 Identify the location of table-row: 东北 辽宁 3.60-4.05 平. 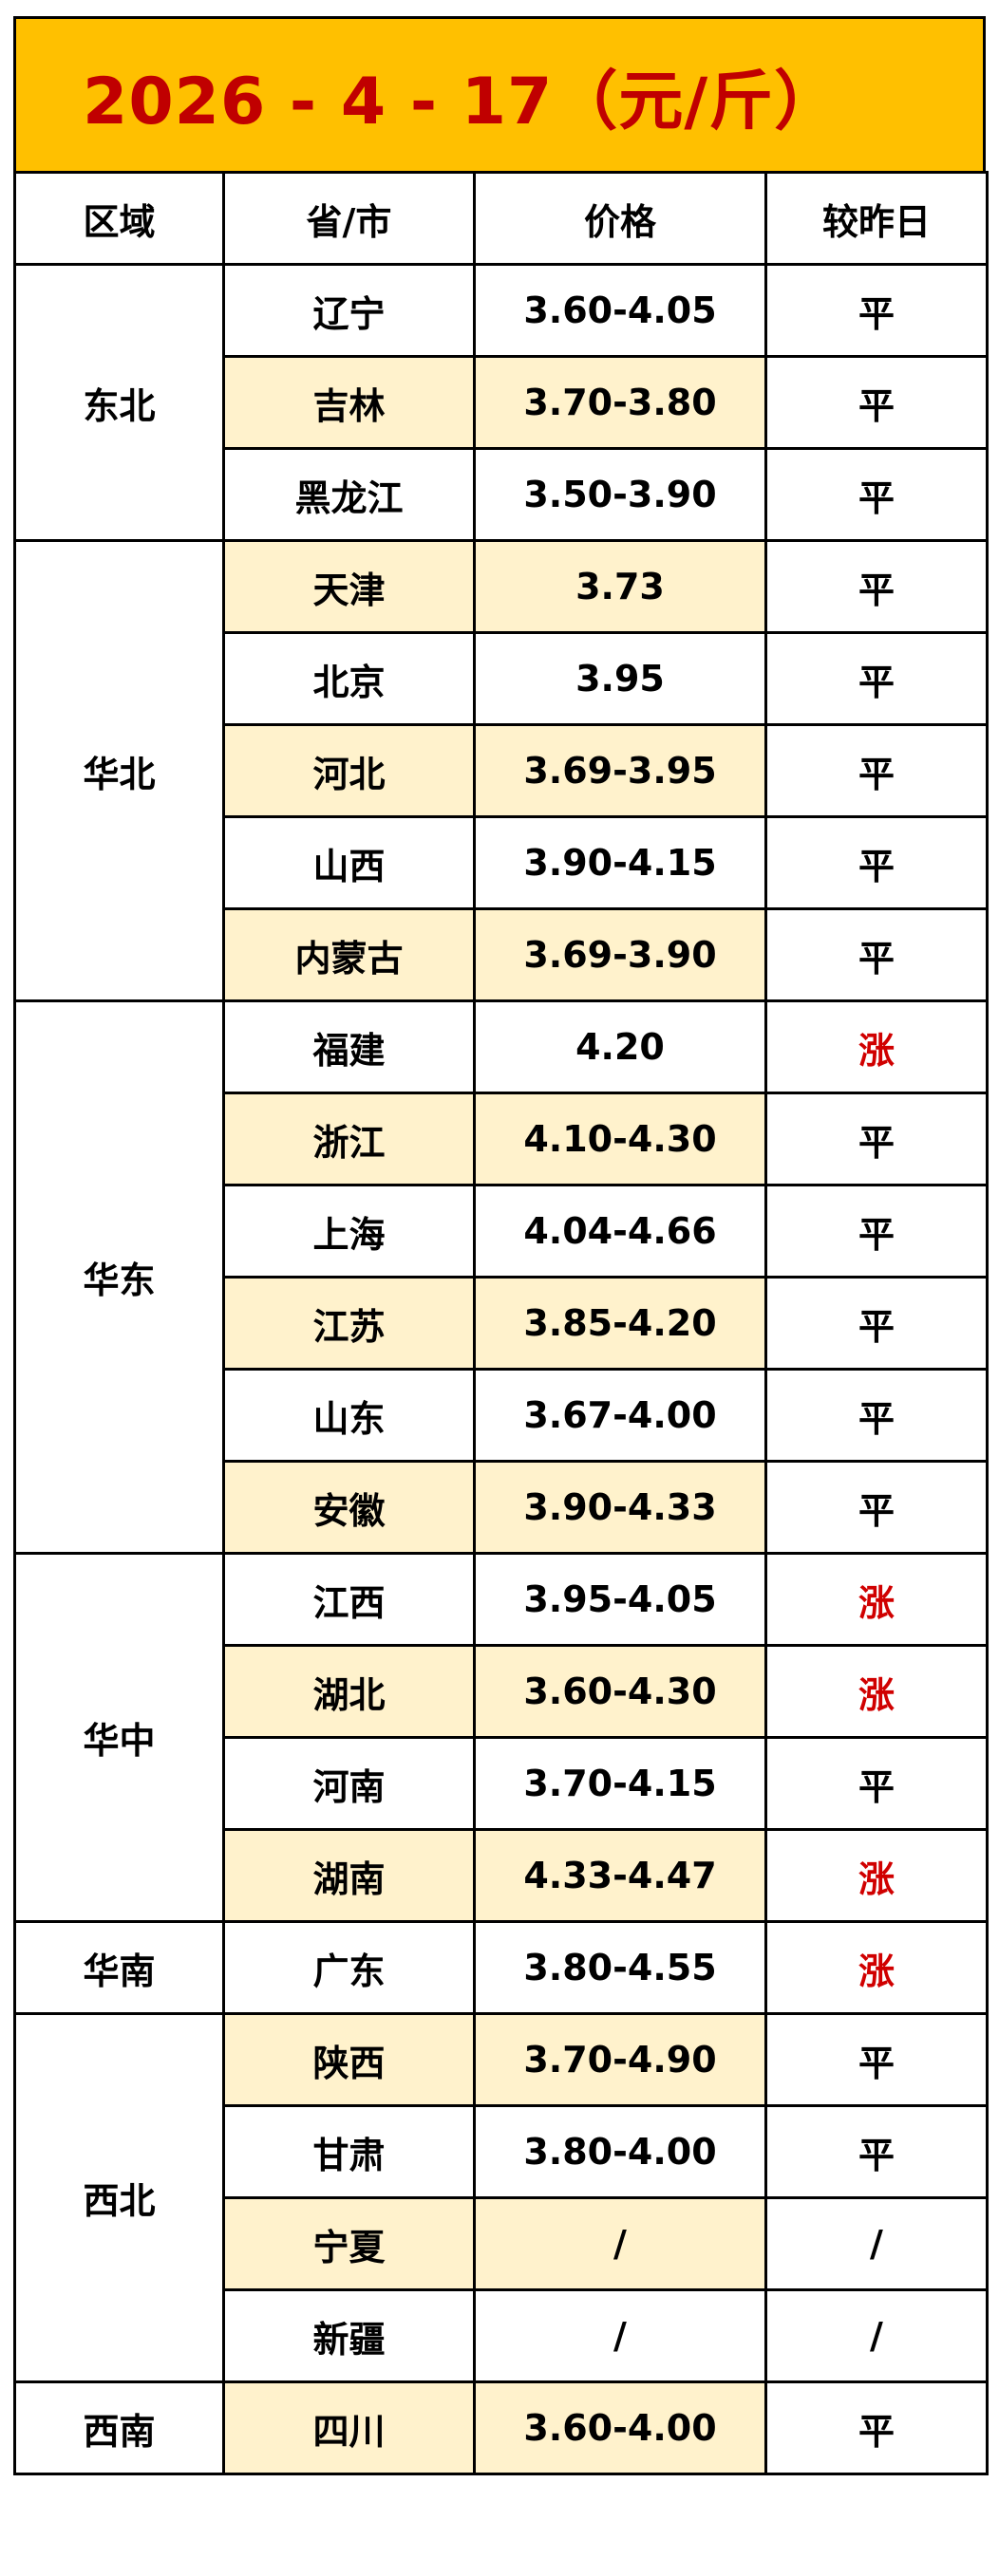
(501, 402).